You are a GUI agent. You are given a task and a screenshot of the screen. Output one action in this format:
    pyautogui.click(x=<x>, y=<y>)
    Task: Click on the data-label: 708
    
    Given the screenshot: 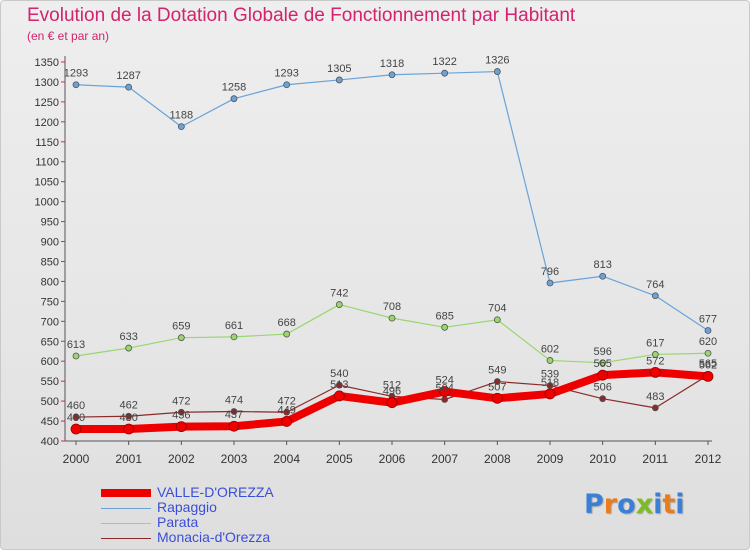 What is the action you would take?
    pyautogui.click(x=392, y=307)
    